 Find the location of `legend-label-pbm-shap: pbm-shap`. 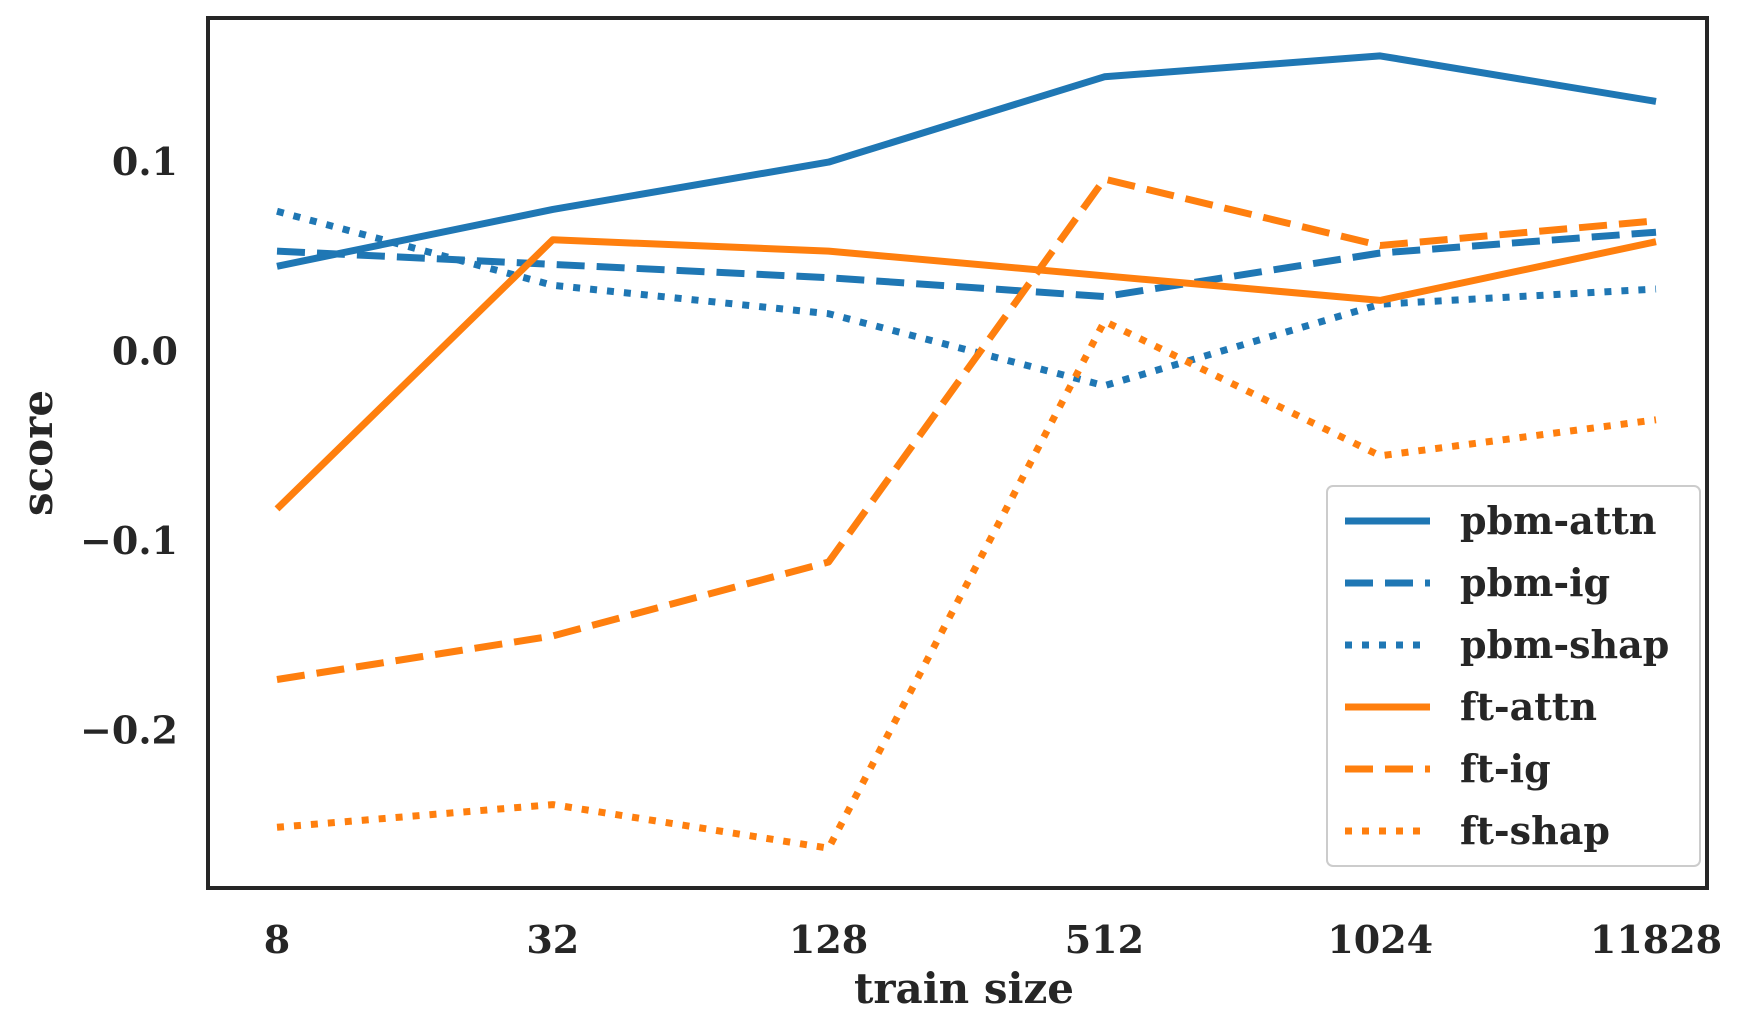

legend-label-pbm-shap: pbm-shap is located at coordinates (1564, 644).